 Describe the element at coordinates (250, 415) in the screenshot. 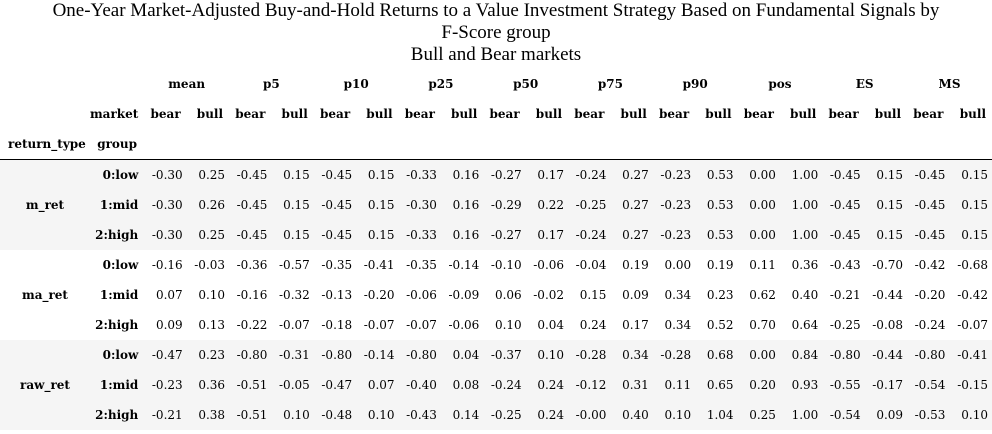

I see `value-cell: -0.51` at that location.